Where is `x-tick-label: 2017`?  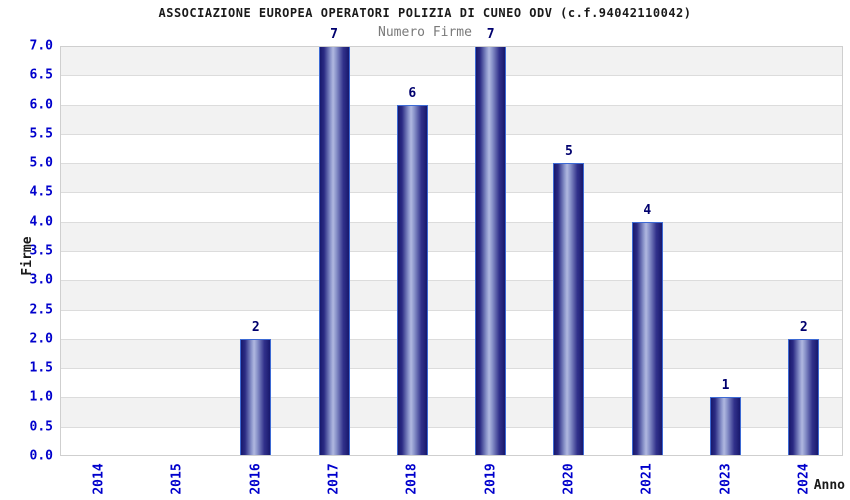
x-tick-label: 2017 is located at coordinates (334, 479).